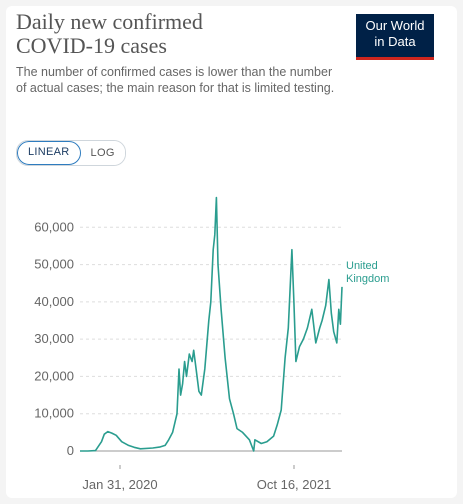  What do you see at coordinates (54, 264) in the screenshot?
I see `y-tick-label: 50,000` at bounding box center [54, 264].